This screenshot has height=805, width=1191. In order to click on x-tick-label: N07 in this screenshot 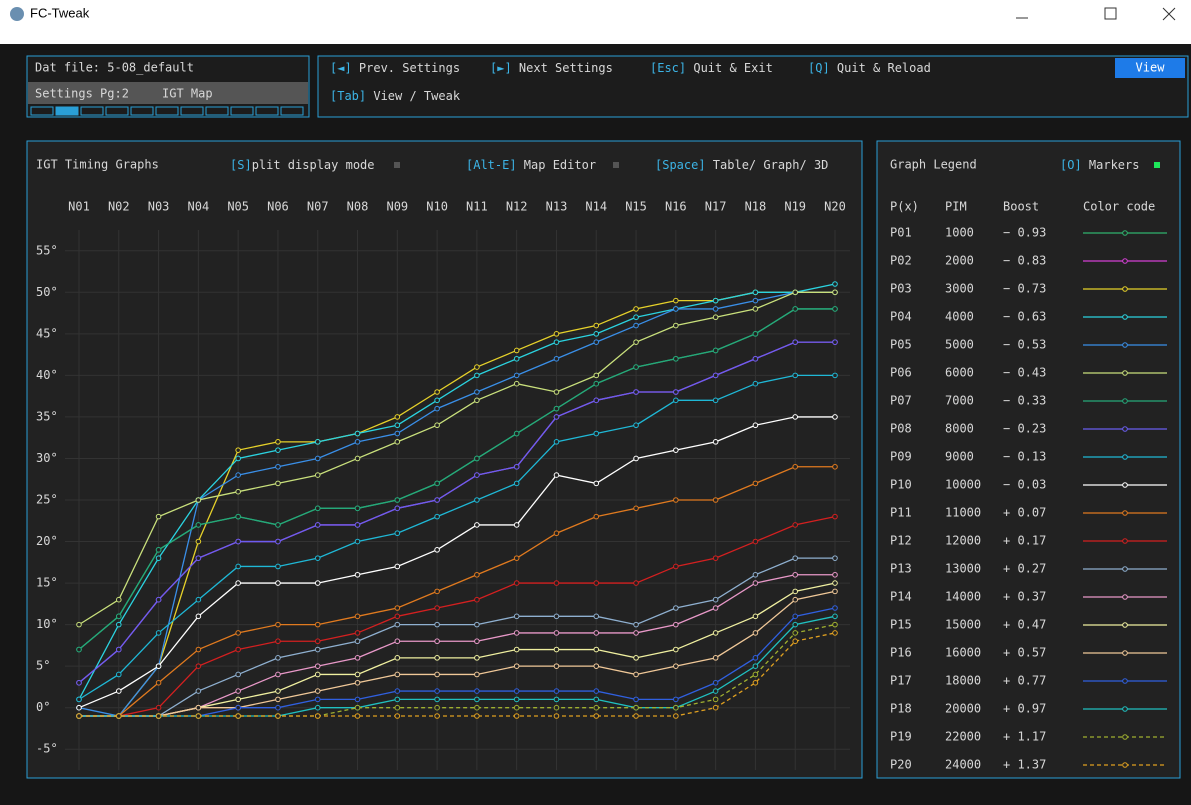, I will do `click(318, 207)`.